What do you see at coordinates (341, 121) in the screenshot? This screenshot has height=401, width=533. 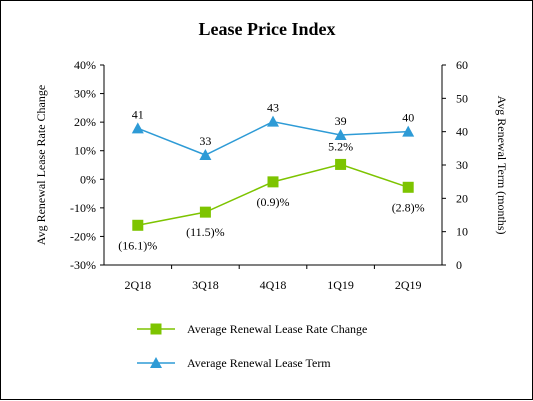 I see `renewal-term-data-label: 39` at bounding box center [341, 121].